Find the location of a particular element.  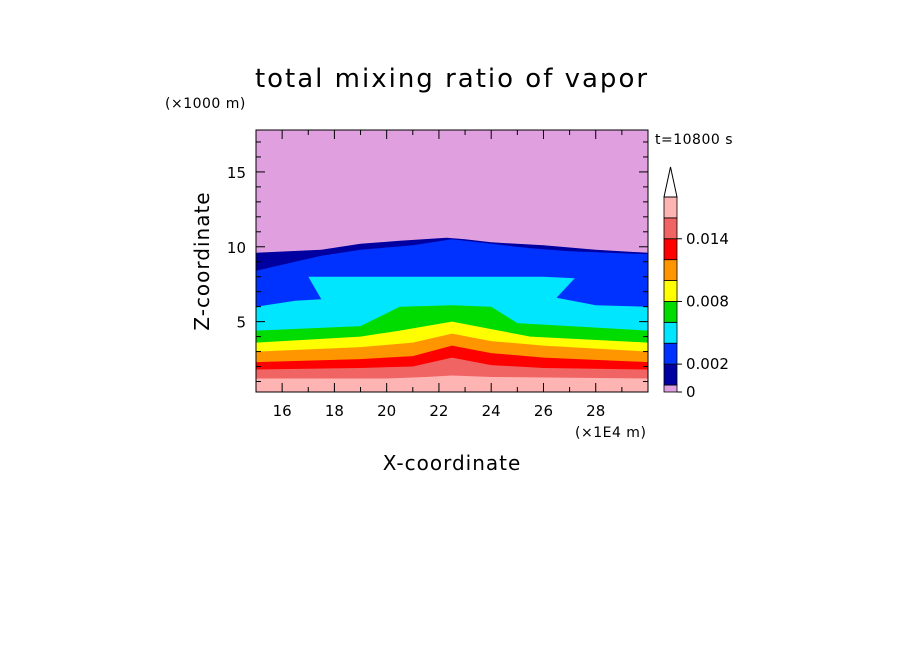

y-unit-label: (×1000 m) is located at coordinates (205, 104).